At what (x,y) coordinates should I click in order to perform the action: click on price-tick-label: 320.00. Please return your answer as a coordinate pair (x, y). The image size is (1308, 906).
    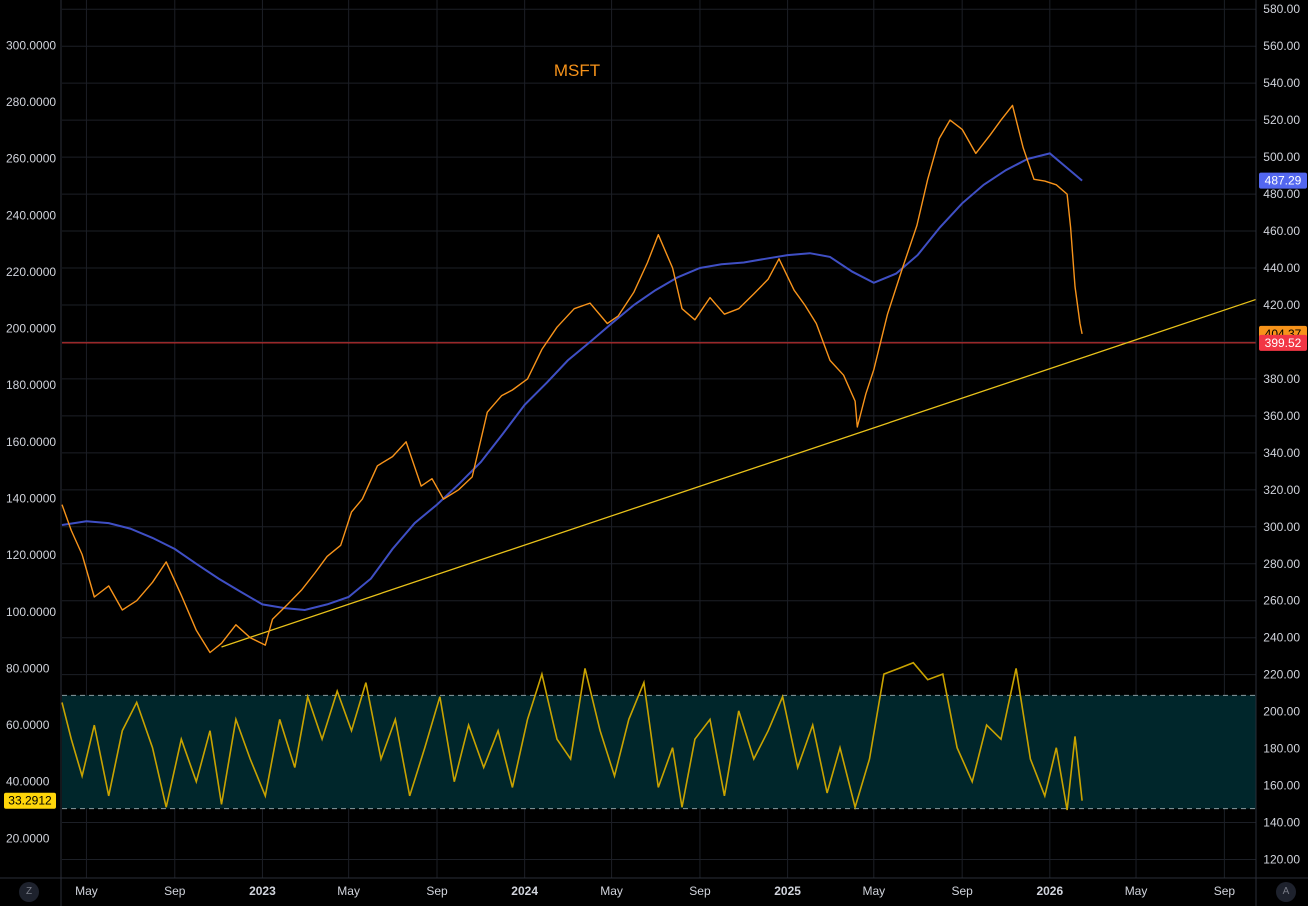
    Looking at the image, I should click on (1281, 490).